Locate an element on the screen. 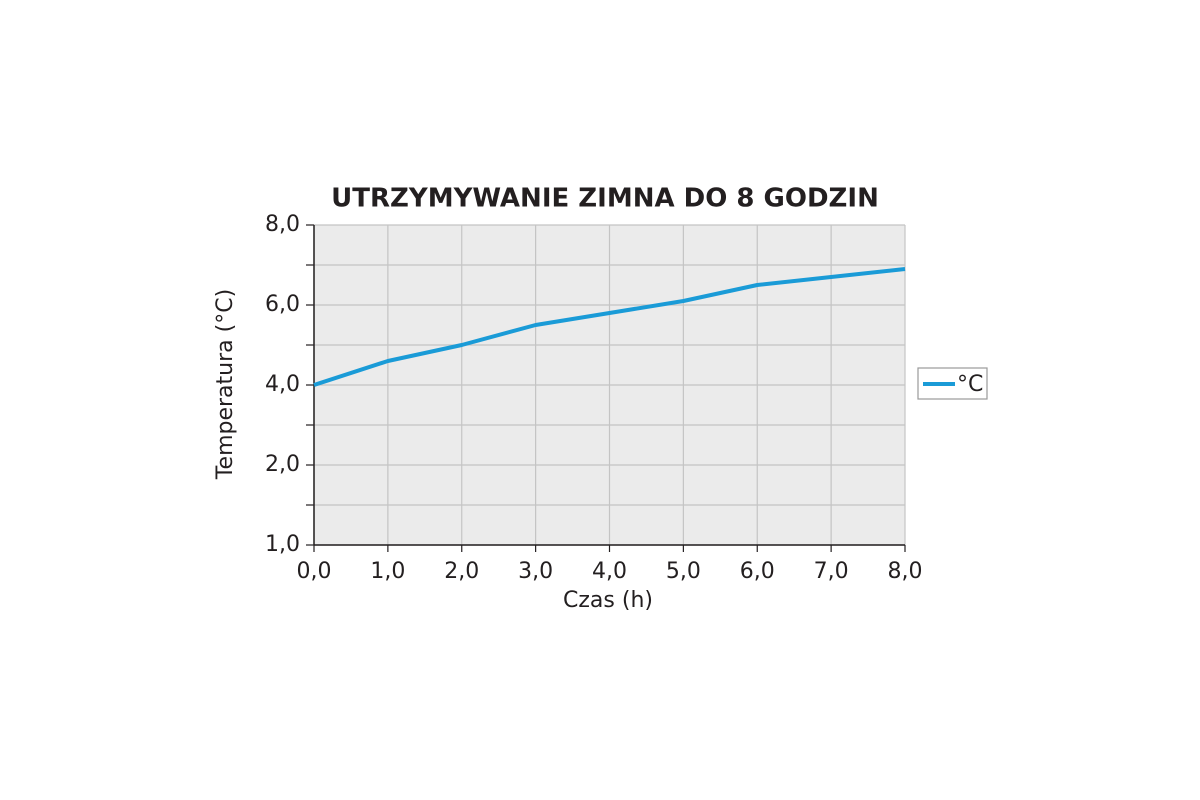 The image size is (1200, 800). x-tick-label: 0,0 is located at coordinates (314, 571).